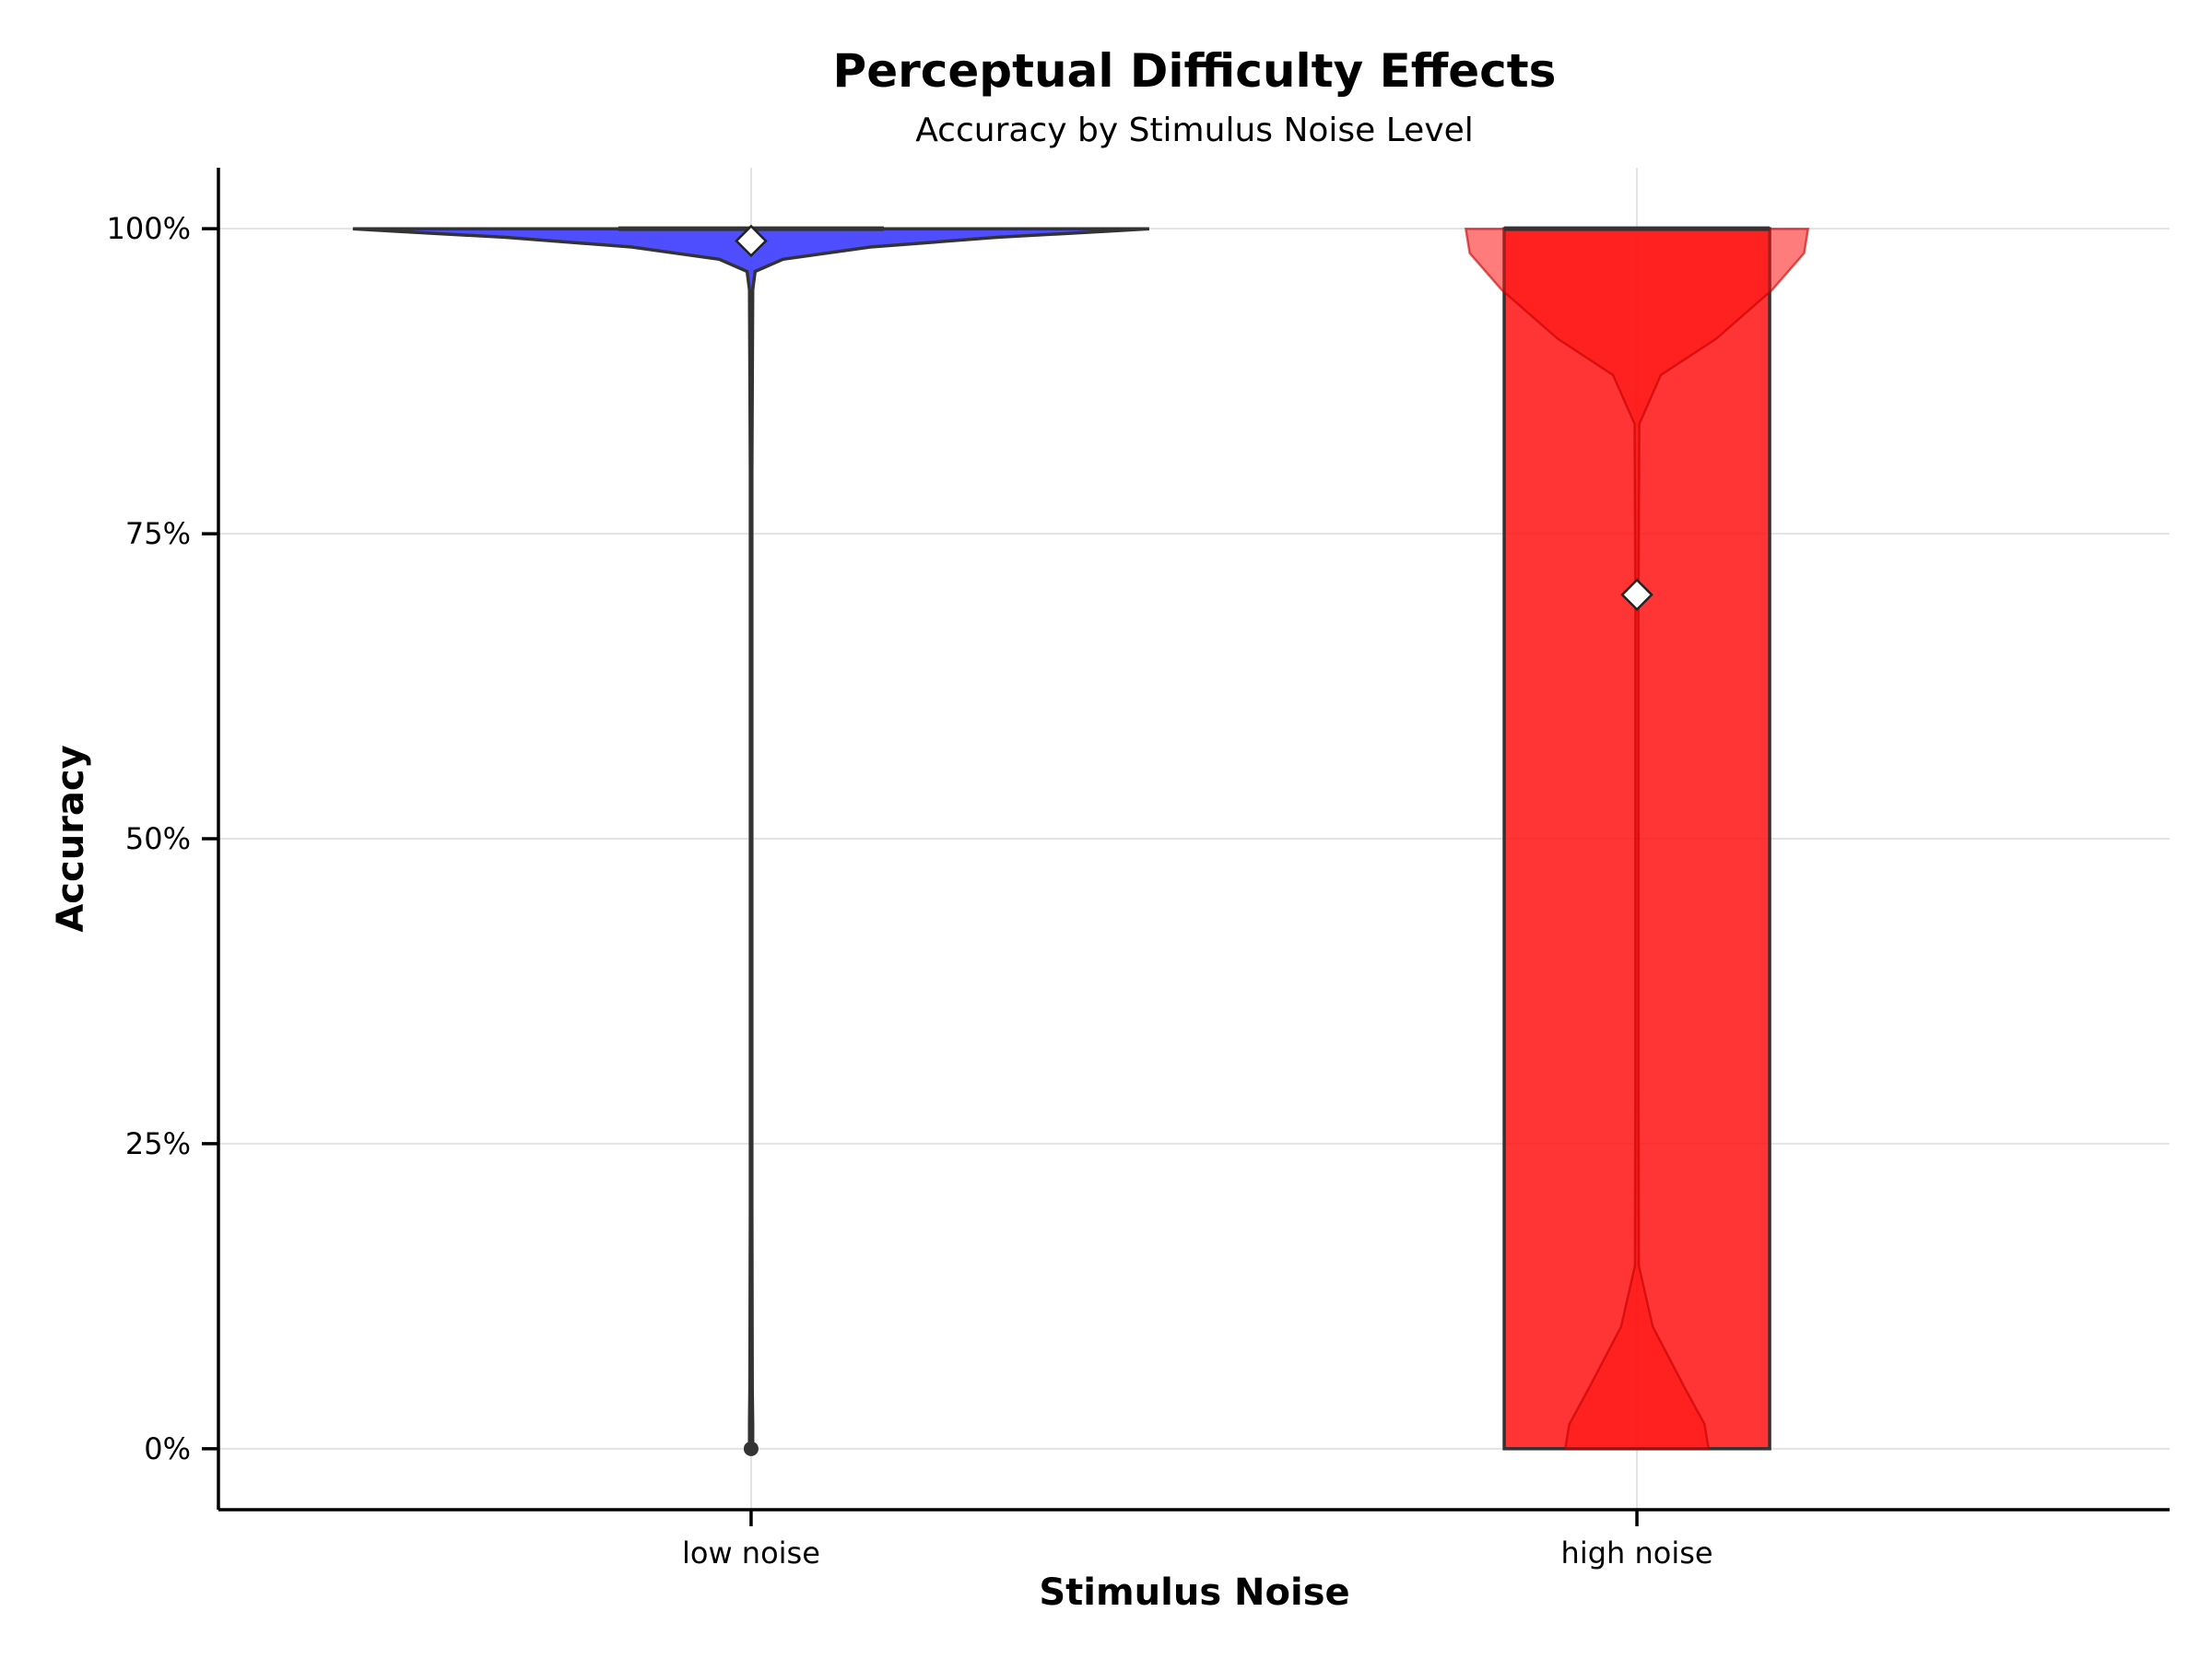 This screenshot has height=1659, width=2212. Describe the element at coordinates (158, 1143) in the screenshot. I see `y-tick-label-1: 25%` at that location.